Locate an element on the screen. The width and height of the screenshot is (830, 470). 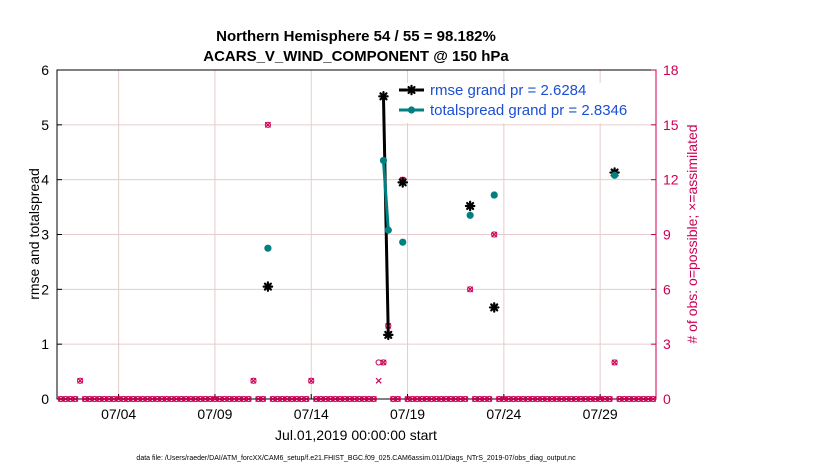
marker-core is located at coordinates (411, 90).